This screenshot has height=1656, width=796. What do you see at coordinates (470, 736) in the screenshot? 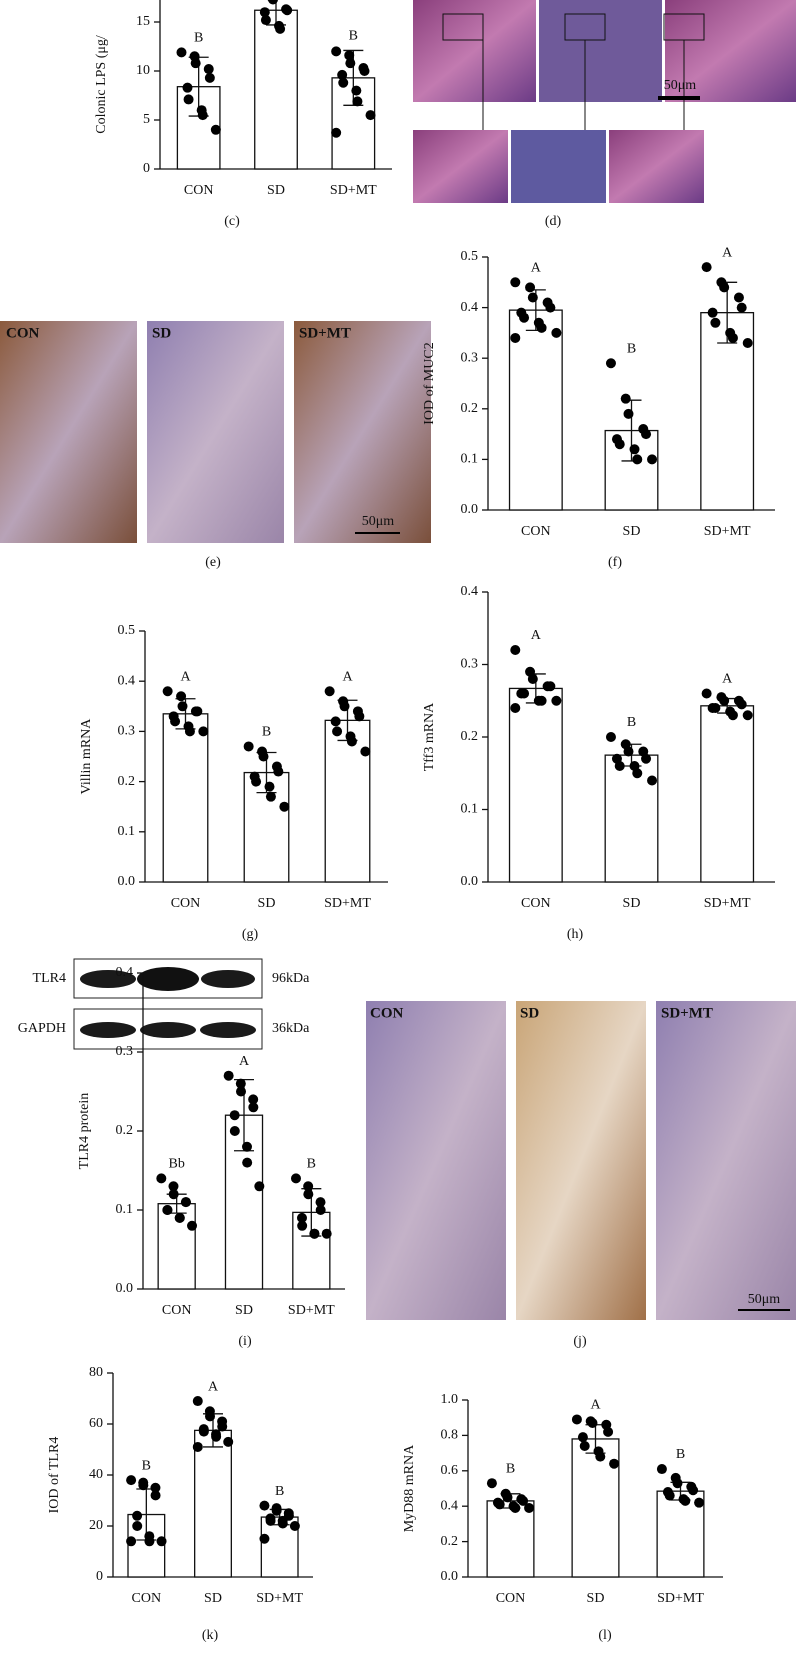
I see `y-tick-label: 0.2` at bounding box center [470, 736].